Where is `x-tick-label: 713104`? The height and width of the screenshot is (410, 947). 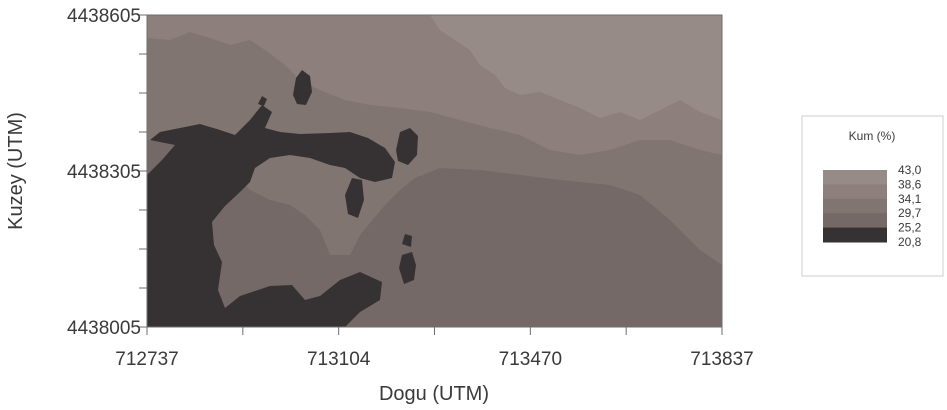
x-tick-label: 713104 is located at coordinates (339, 359).